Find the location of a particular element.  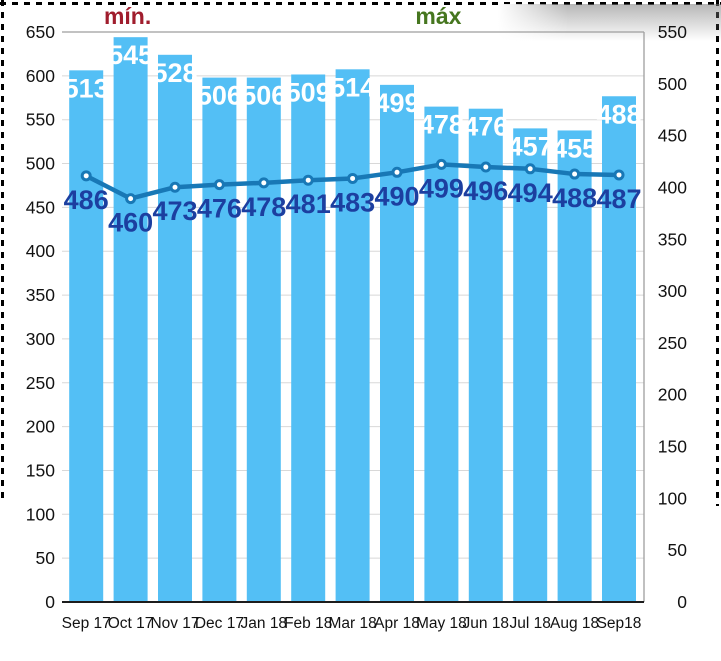

svg-text: Sep18 is located at coordinates (619, 623).